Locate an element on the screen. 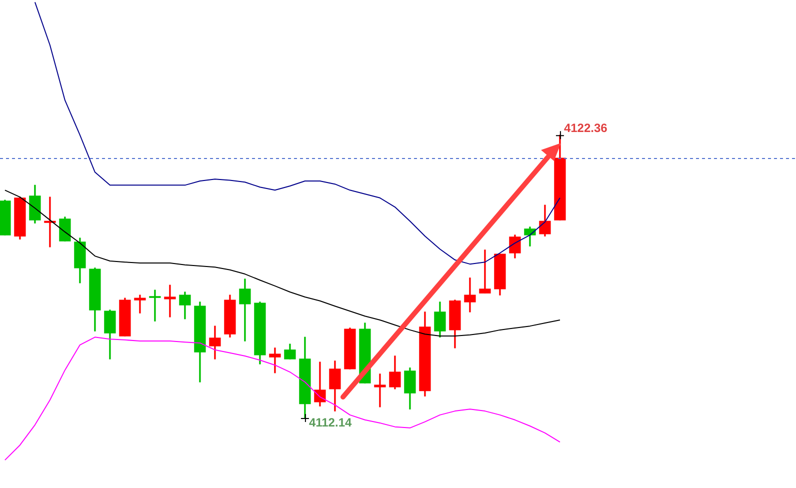  annotation: 4122.36 is located at coordinates (586, 128).